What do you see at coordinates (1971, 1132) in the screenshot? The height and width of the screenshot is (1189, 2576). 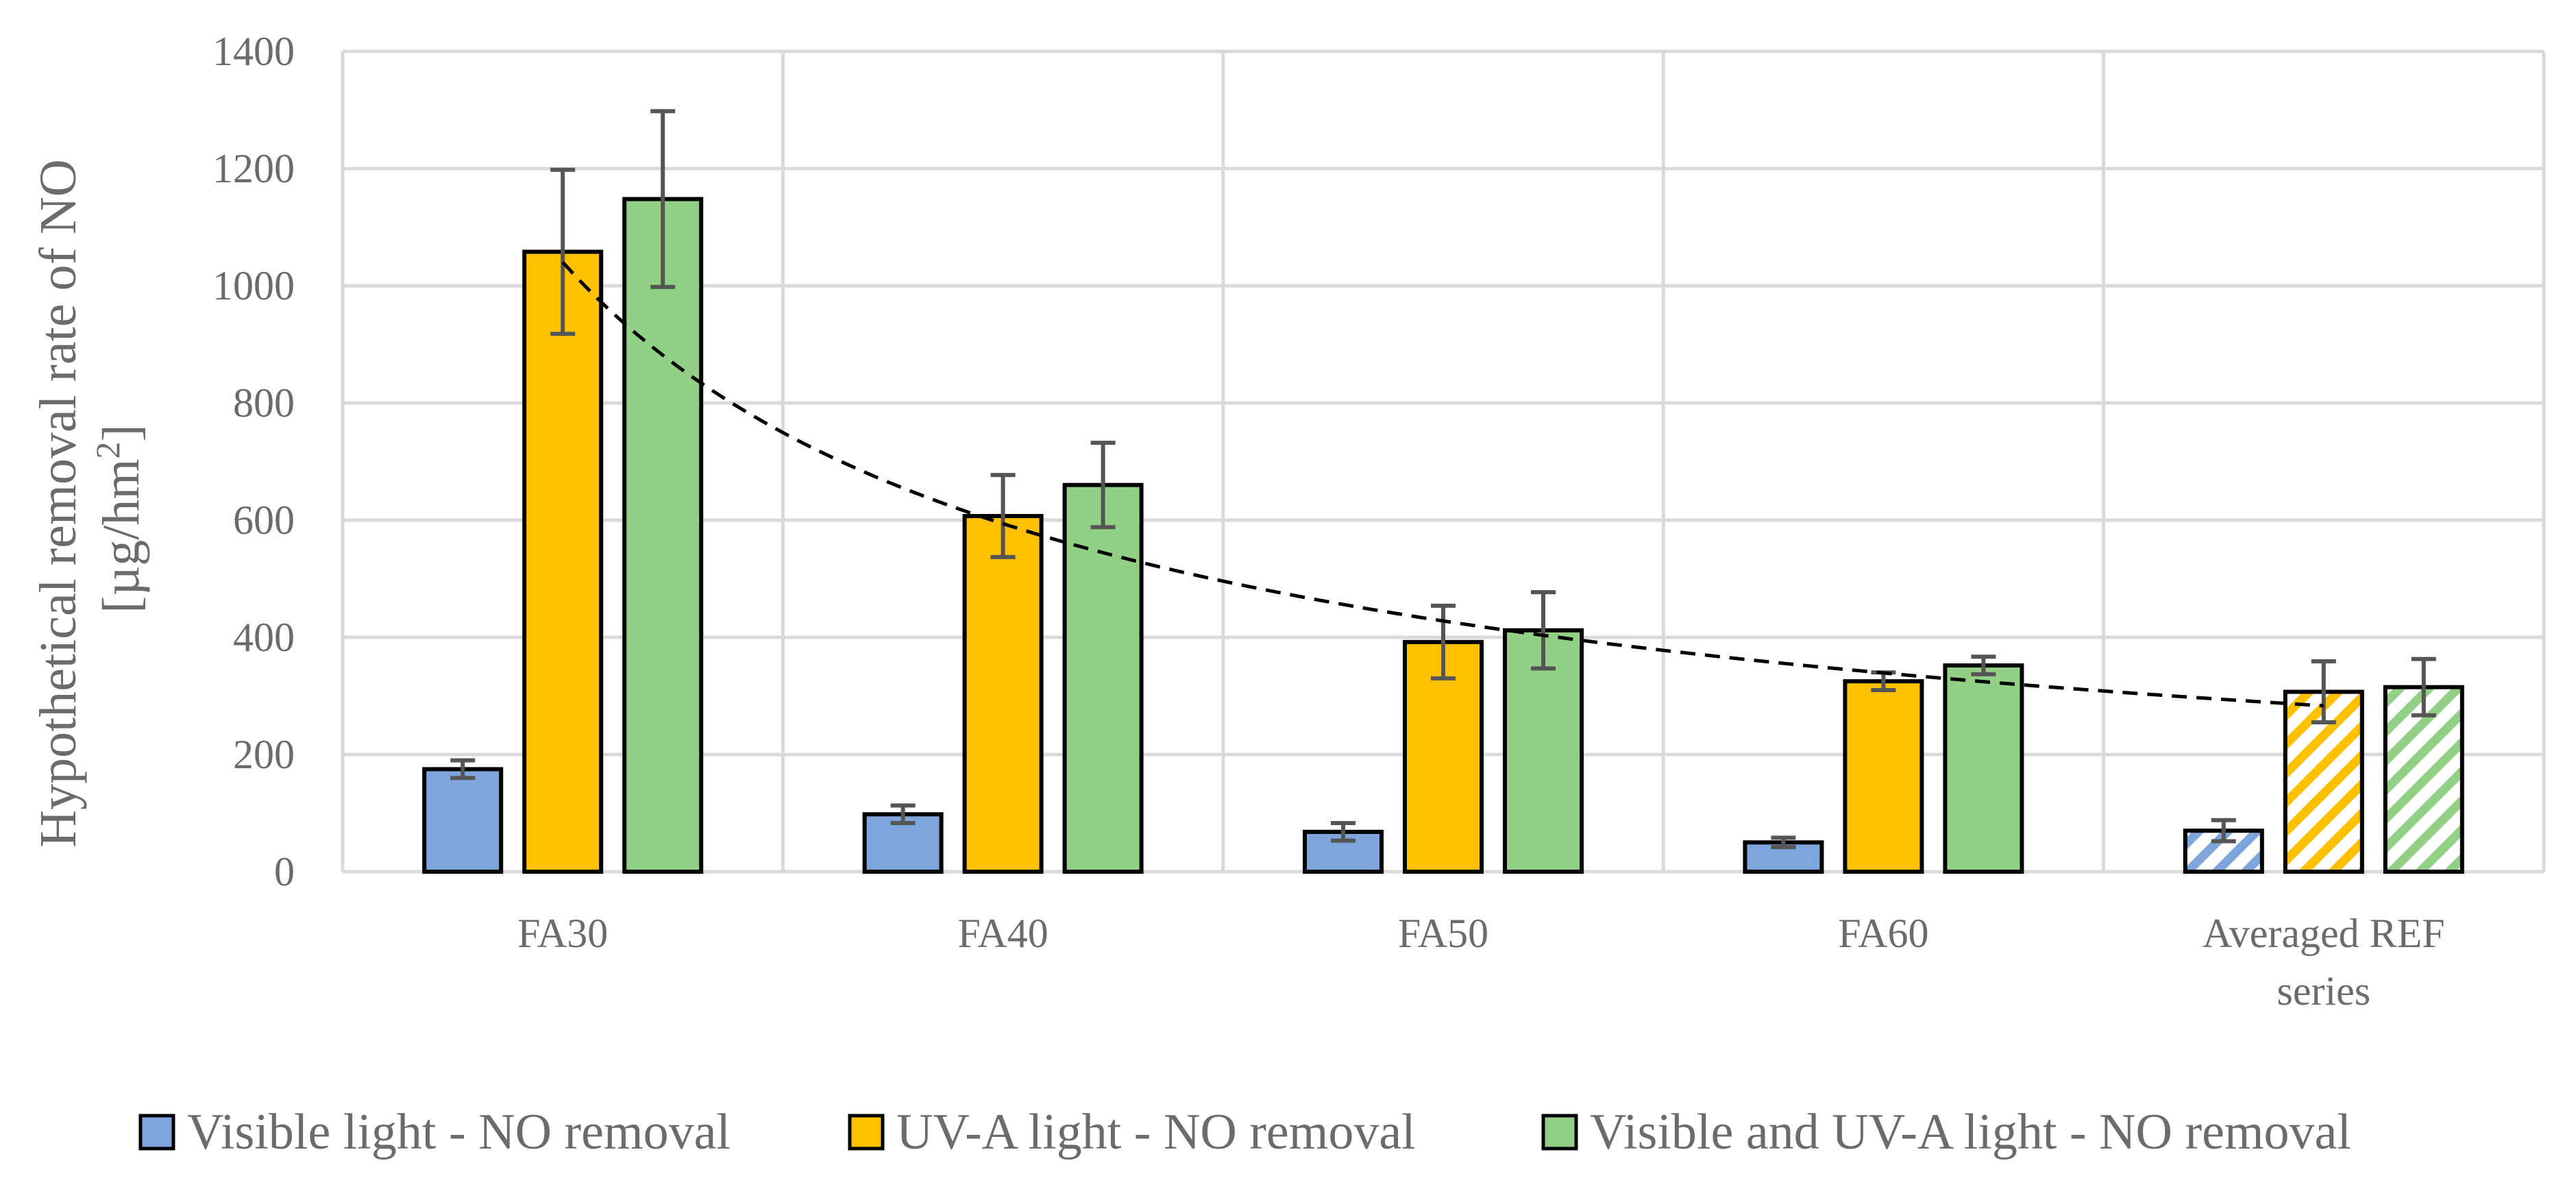 I see `legend-label: Visible and UV-A light - NO removal` at bounding box center [1971, 1132].